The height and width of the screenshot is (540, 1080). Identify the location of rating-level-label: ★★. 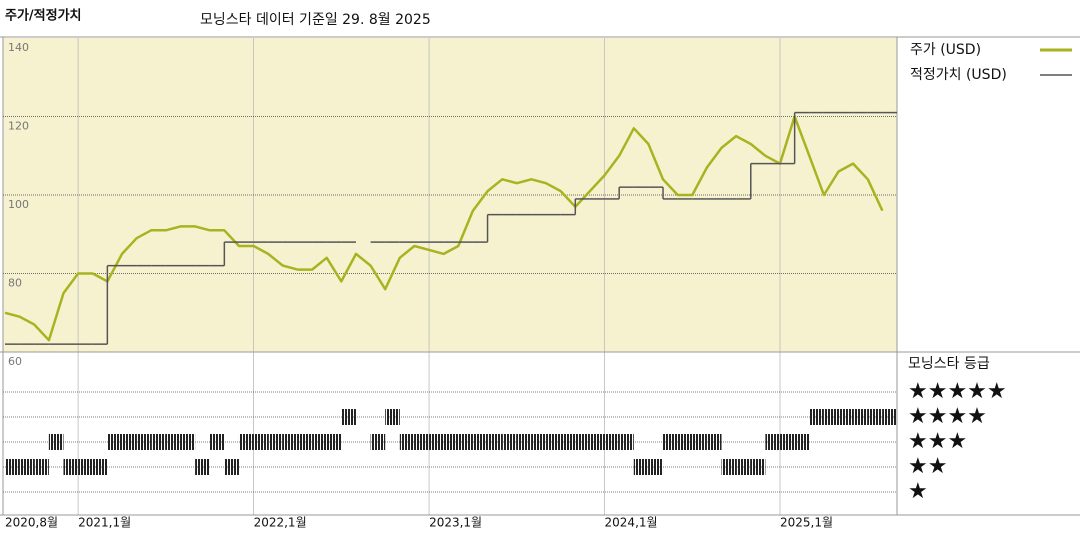
(927, 466).